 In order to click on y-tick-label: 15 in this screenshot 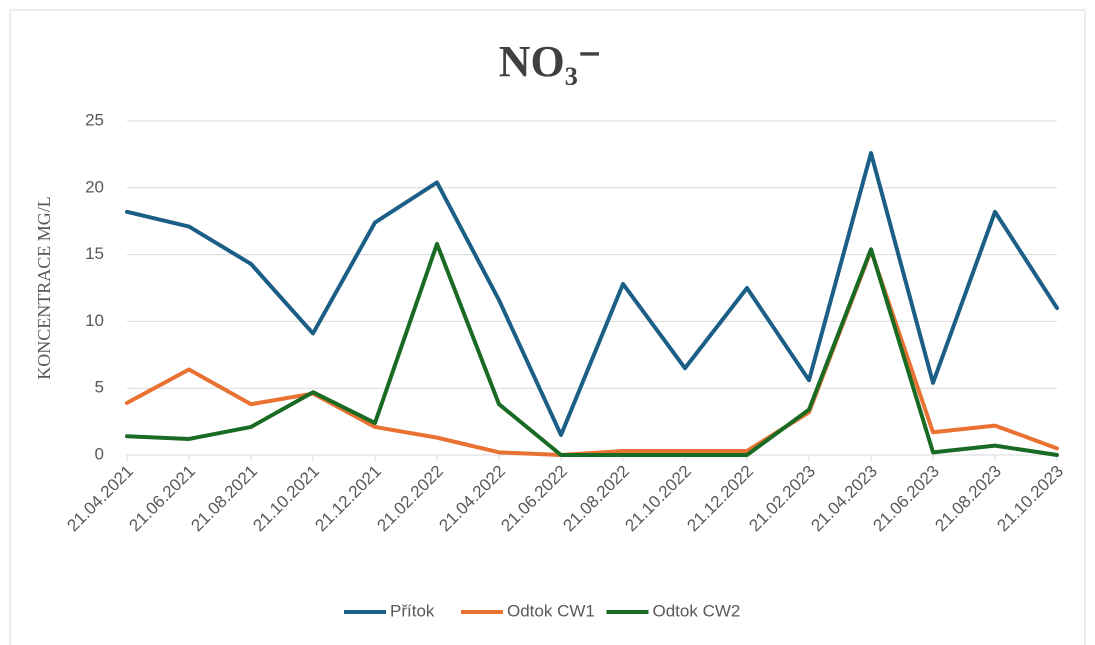, I will do `click(94, 253)`.